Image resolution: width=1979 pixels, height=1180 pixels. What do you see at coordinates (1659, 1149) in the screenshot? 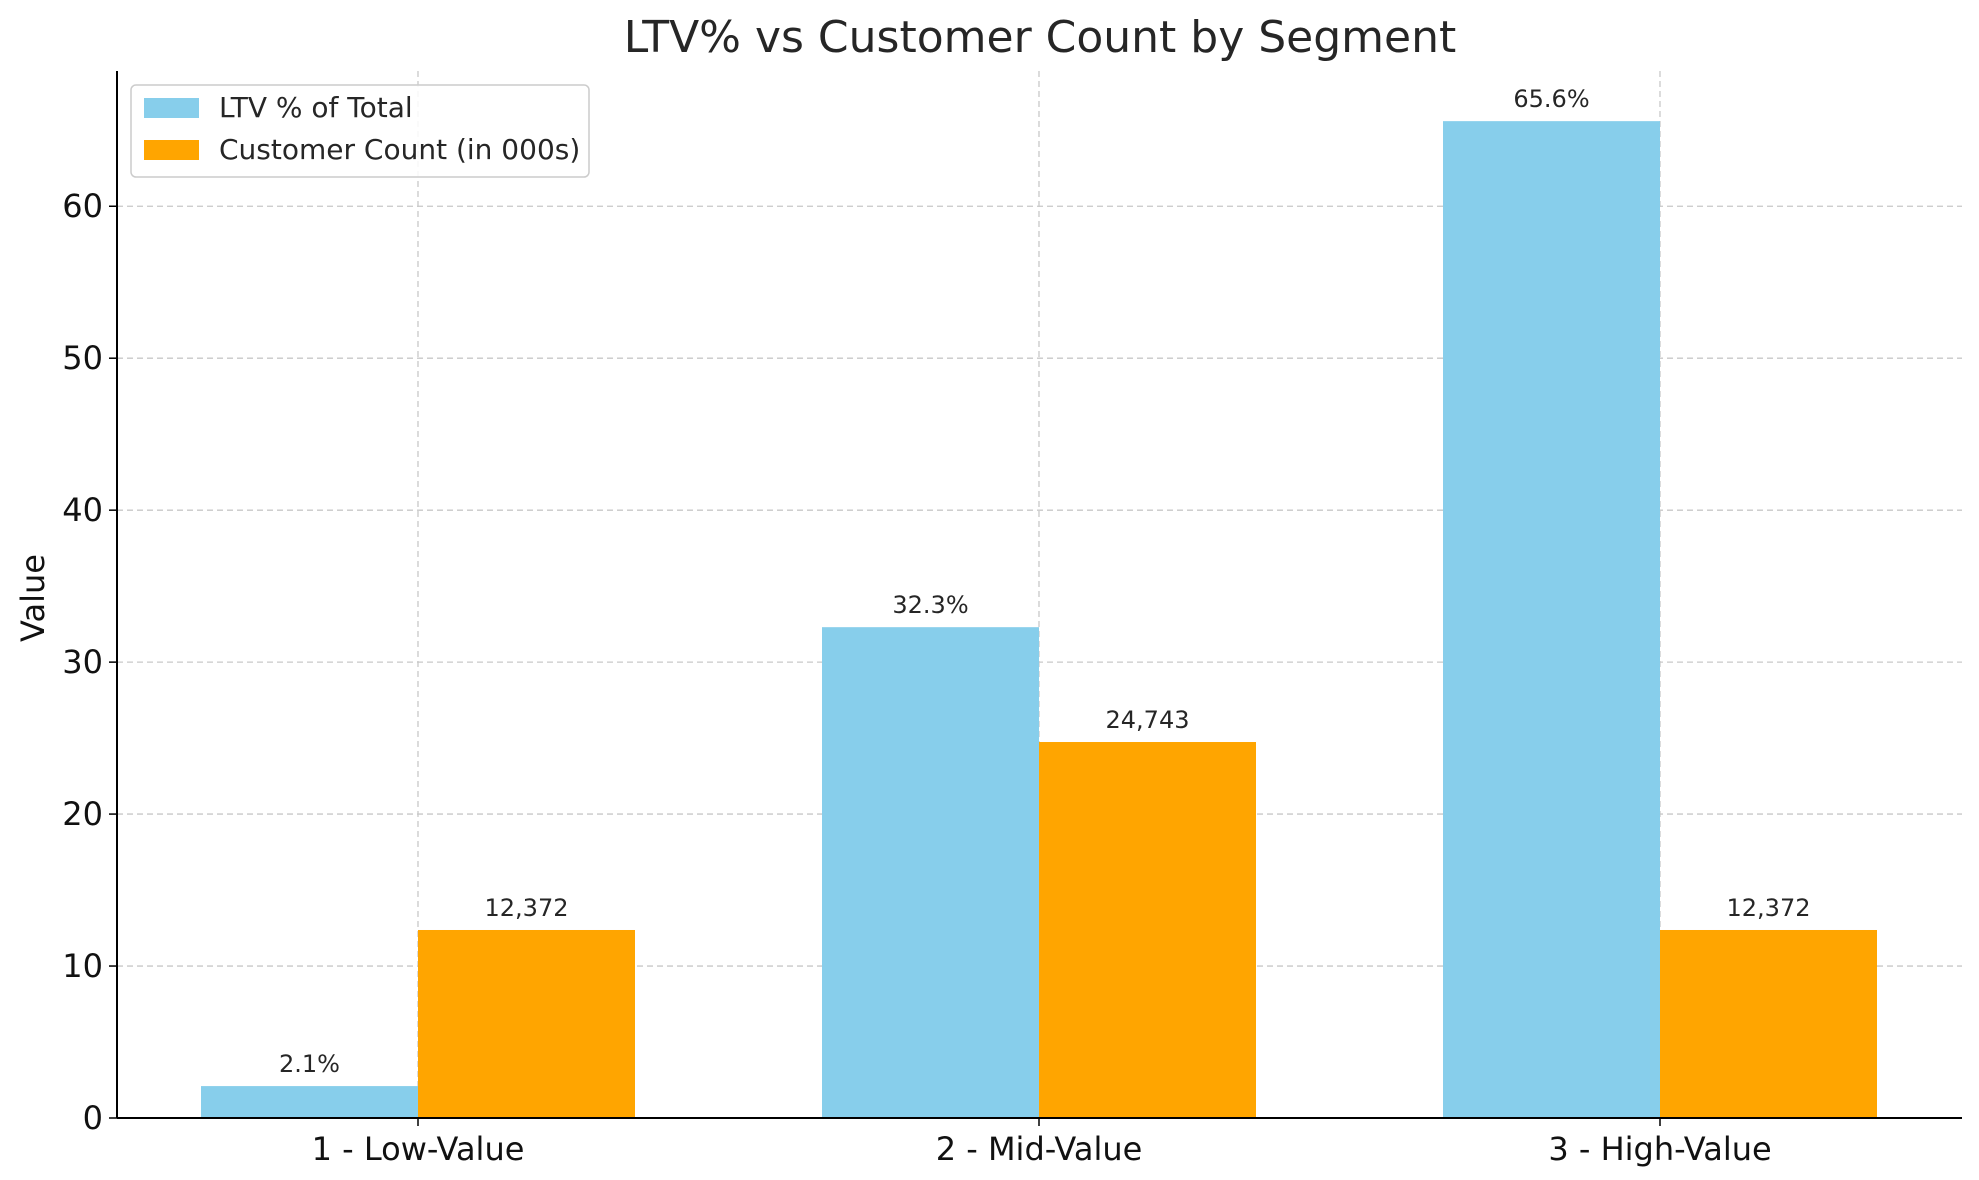
I see `x-tick-label: 3 - High-Value` at bounding box center [1659, 1149].